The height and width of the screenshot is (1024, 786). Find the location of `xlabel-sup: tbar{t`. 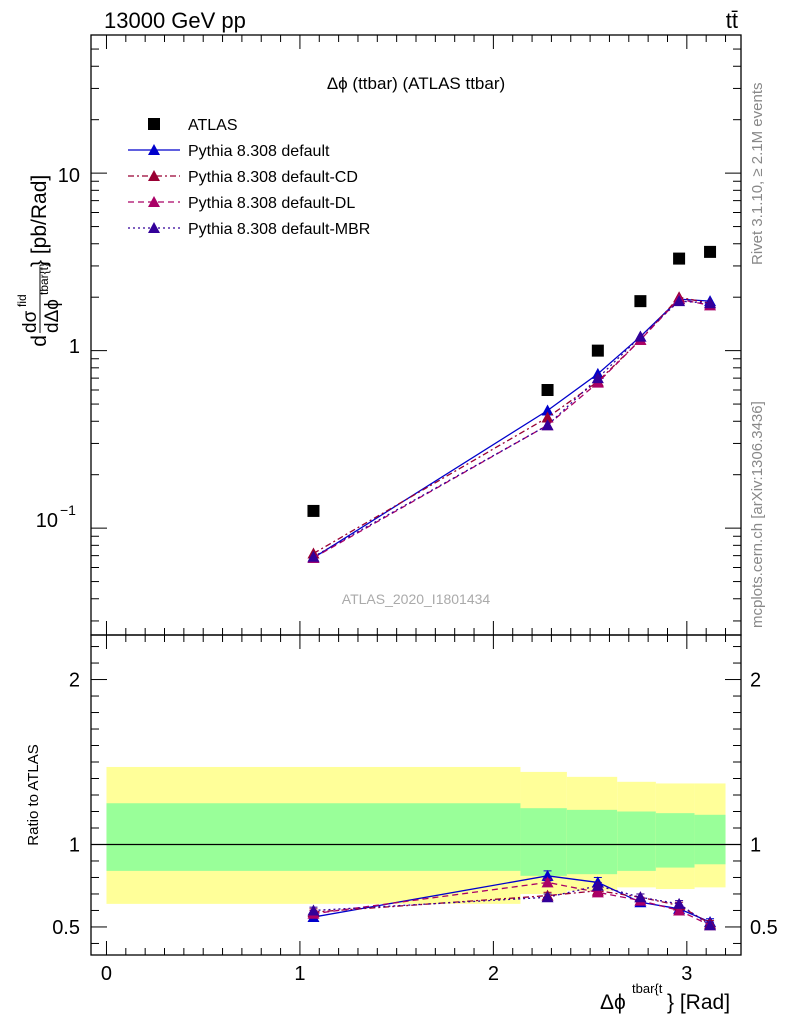

xlabel-sup: tbar{t is located at coordinates (647, 988).